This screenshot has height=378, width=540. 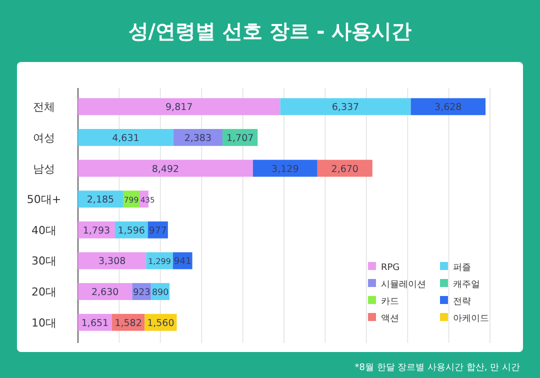 I want to click on text: *8월 한달 장르별 사용시간 합산, 만 시간, so click(x=437, y=368).